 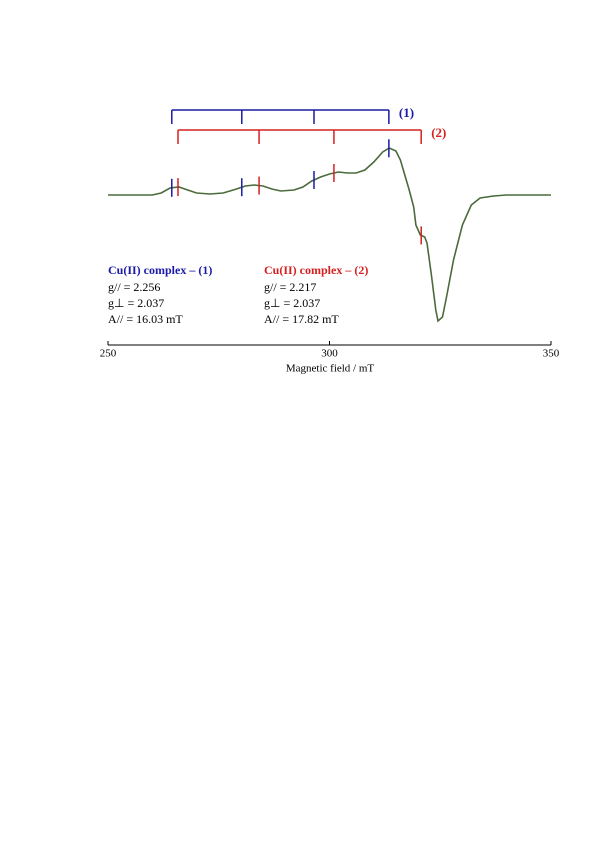 What do you see at coordinates (316, 270) in the screenshot?
I see `annotation-title: Cu(II) complex – (2)` at bounding box center [316, 270].